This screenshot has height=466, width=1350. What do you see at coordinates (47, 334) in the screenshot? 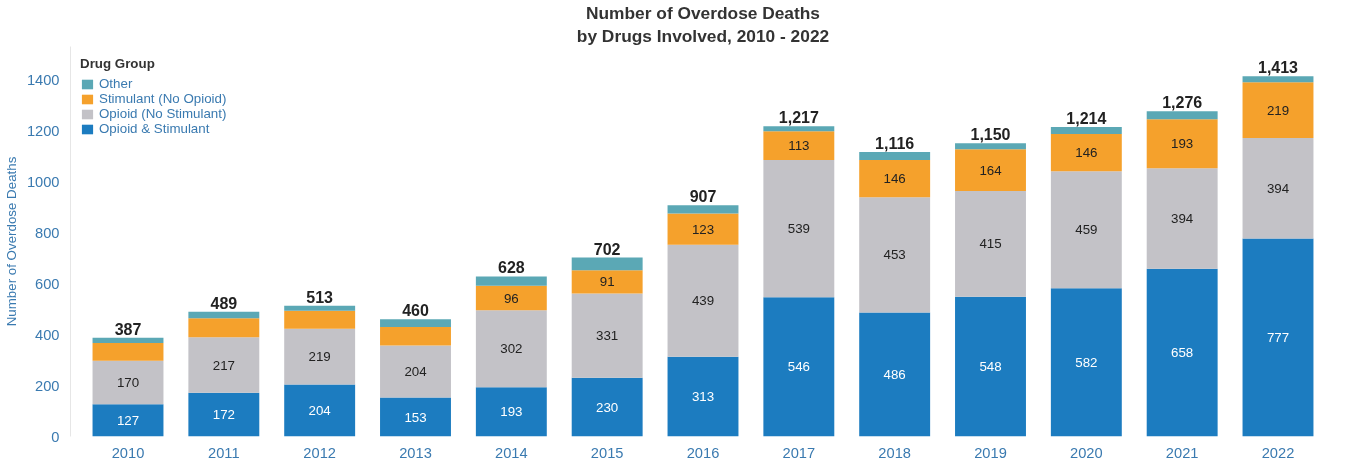
I see `y-tick-label: 400` at bounding box center [47, 334].